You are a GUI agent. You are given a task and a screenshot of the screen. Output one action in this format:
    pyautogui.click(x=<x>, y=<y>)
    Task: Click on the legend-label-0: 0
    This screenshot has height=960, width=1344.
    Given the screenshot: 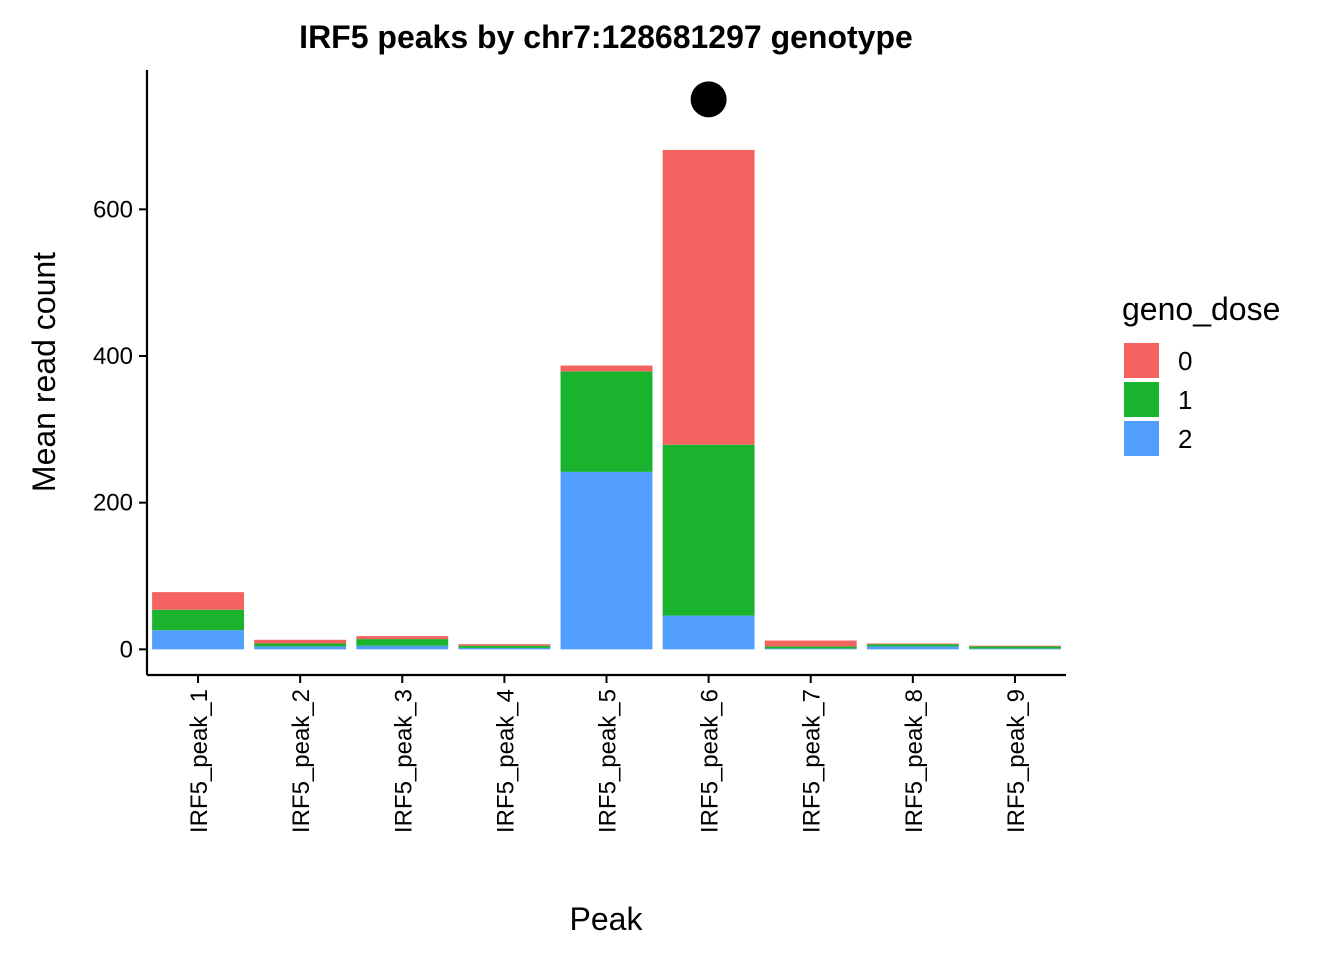 What is the action you would take?
    pyautogui.click(x=1185, y=361)
    